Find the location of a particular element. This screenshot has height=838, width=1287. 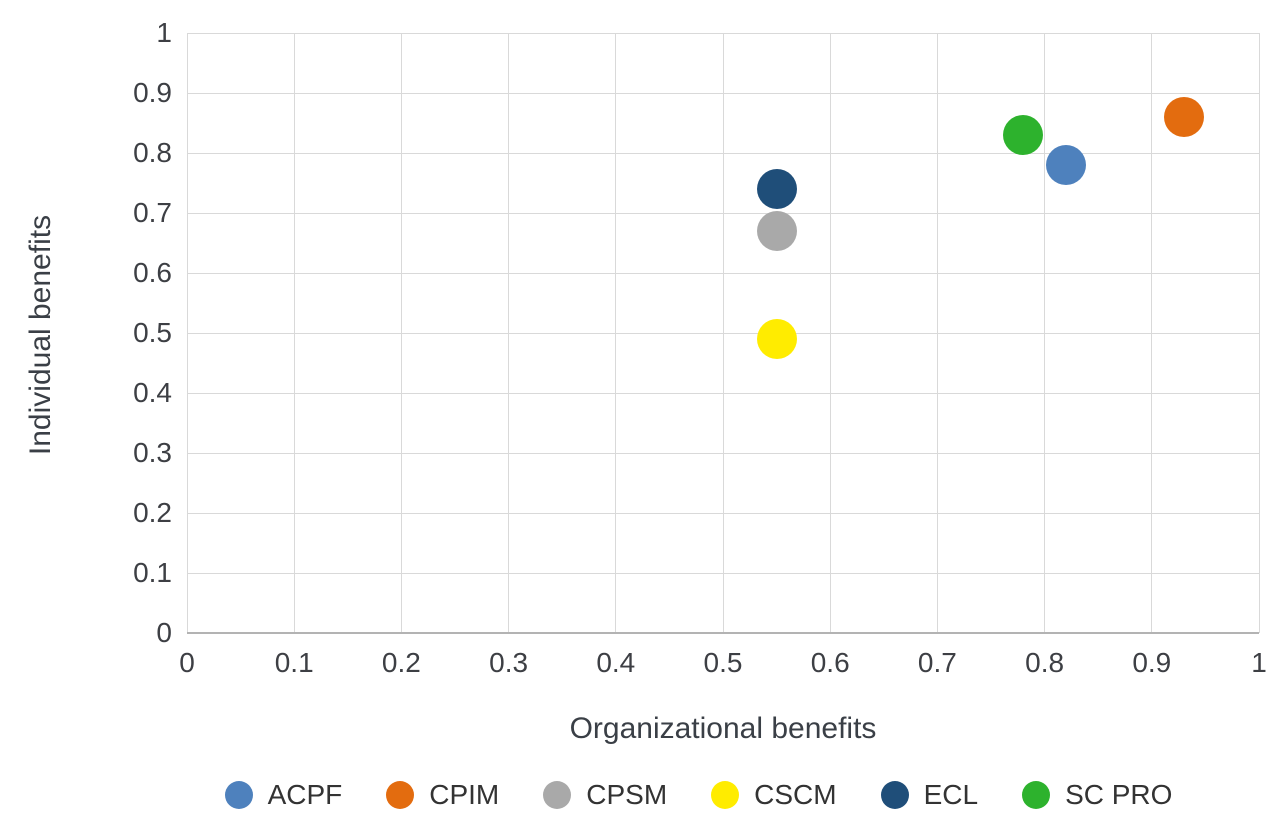

y-tick-label: 0.1 is located at coordinates (152, 572).